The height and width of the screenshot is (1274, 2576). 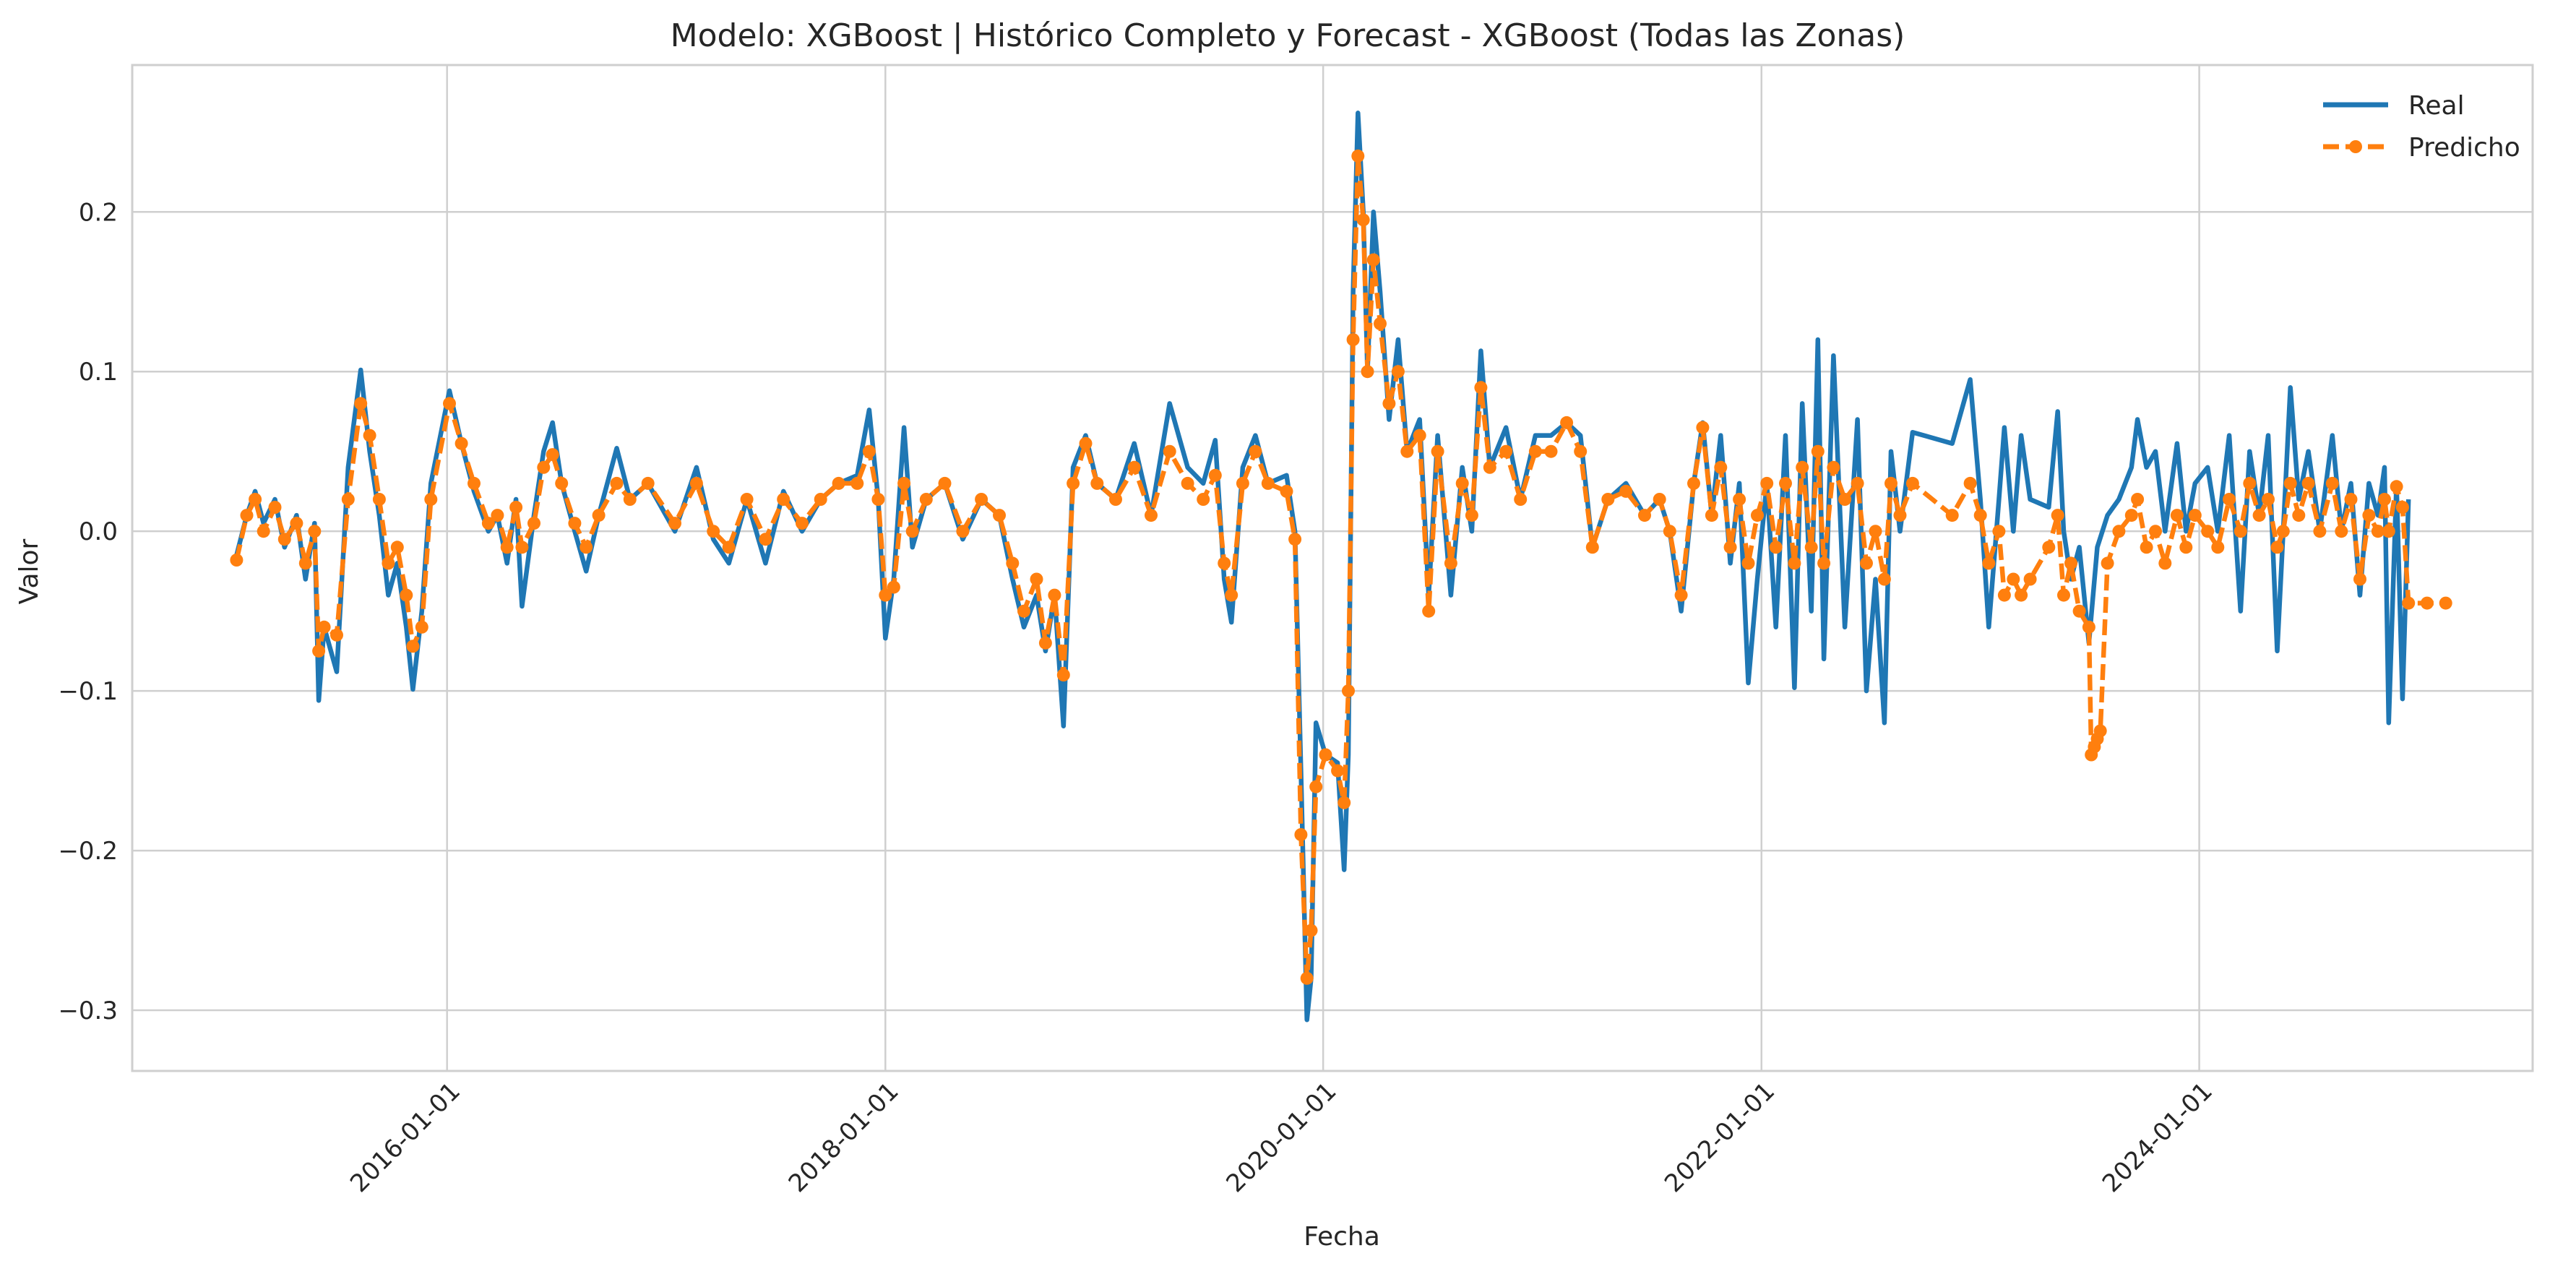 What do you see at coordinates (88, 851) in the screenshot?
I see `y-tick-label: −0.2` at bounding box center [88, 851].